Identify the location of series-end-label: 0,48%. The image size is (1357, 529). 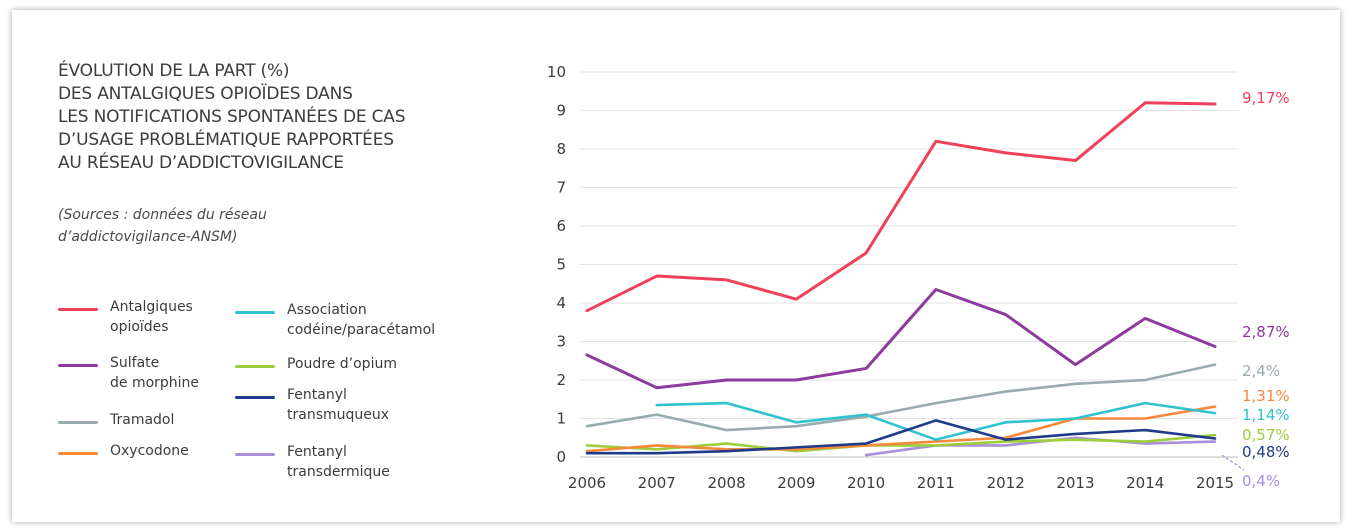
(1266, 452).